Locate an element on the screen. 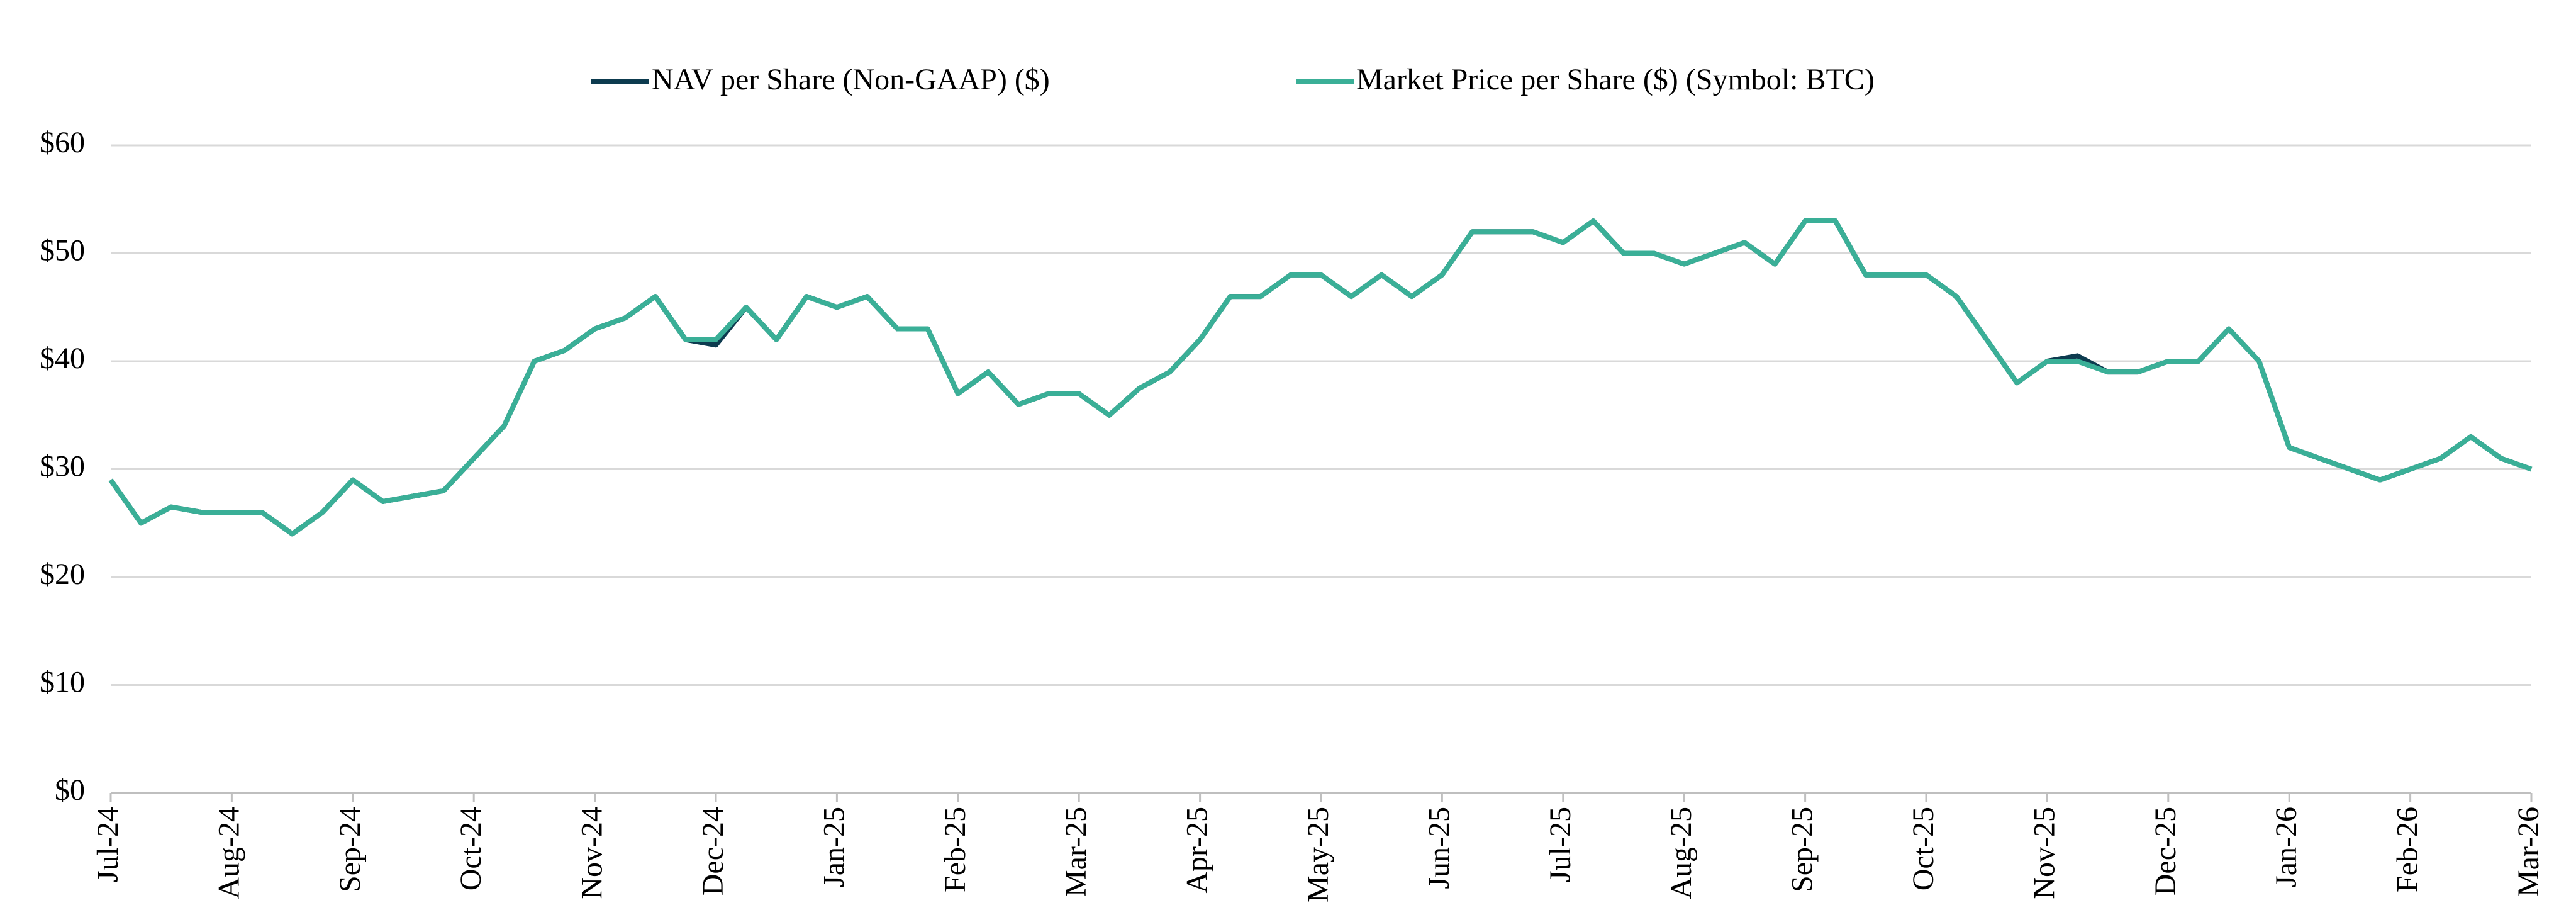  x-tick-label: Aug-24 is located at coordinates (228, 853).